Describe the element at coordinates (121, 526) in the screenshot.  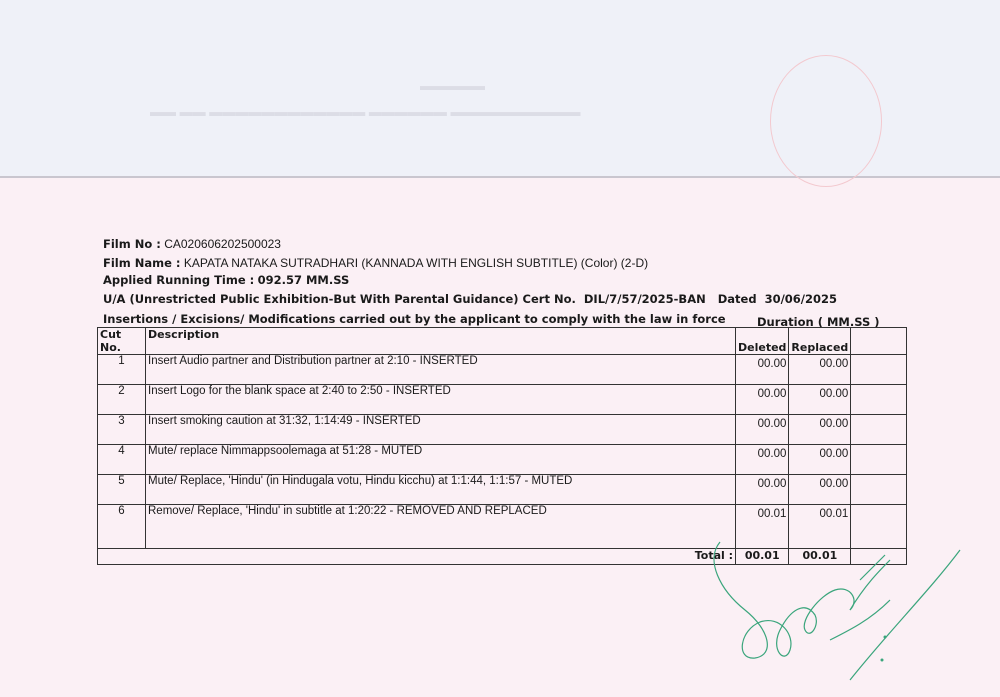
I see `cut-no: 6` at that location.